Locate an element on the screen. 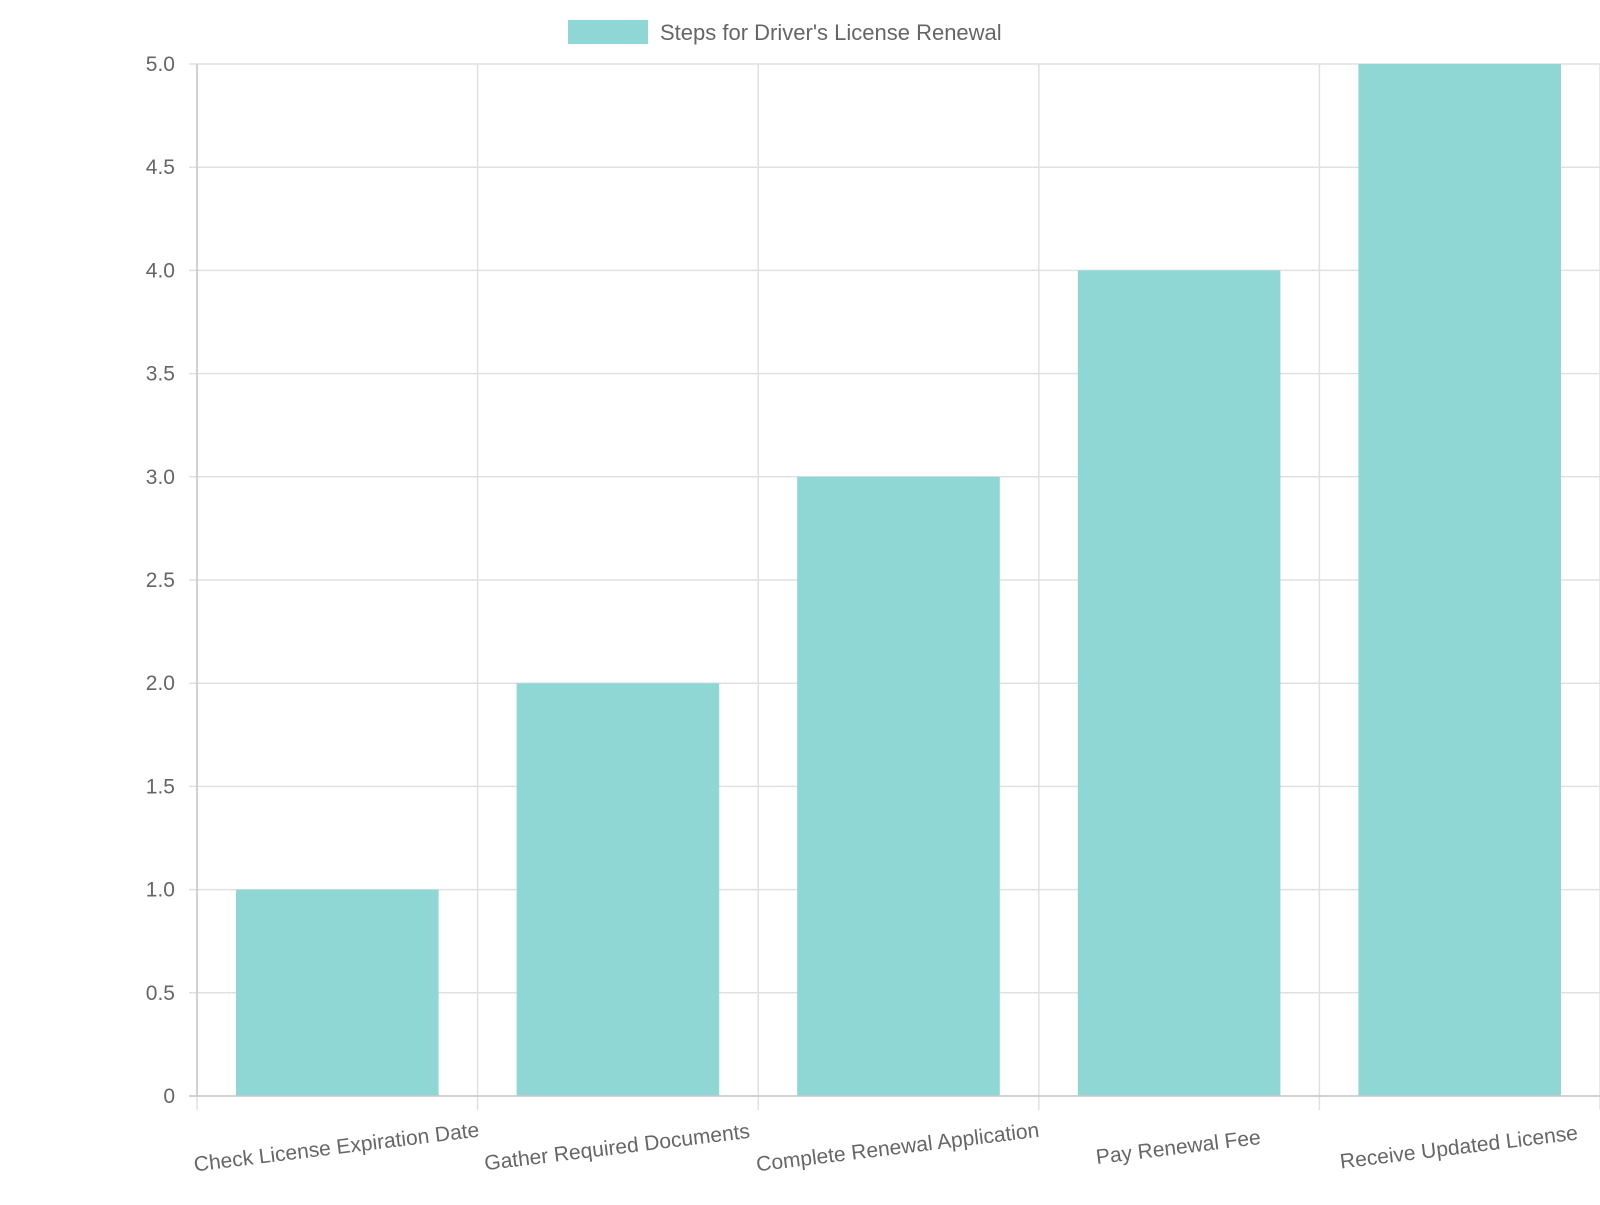 This screenshot has height=1205, width=1600. y-tick-label: 3.5 is located at coordinates (160, 374).